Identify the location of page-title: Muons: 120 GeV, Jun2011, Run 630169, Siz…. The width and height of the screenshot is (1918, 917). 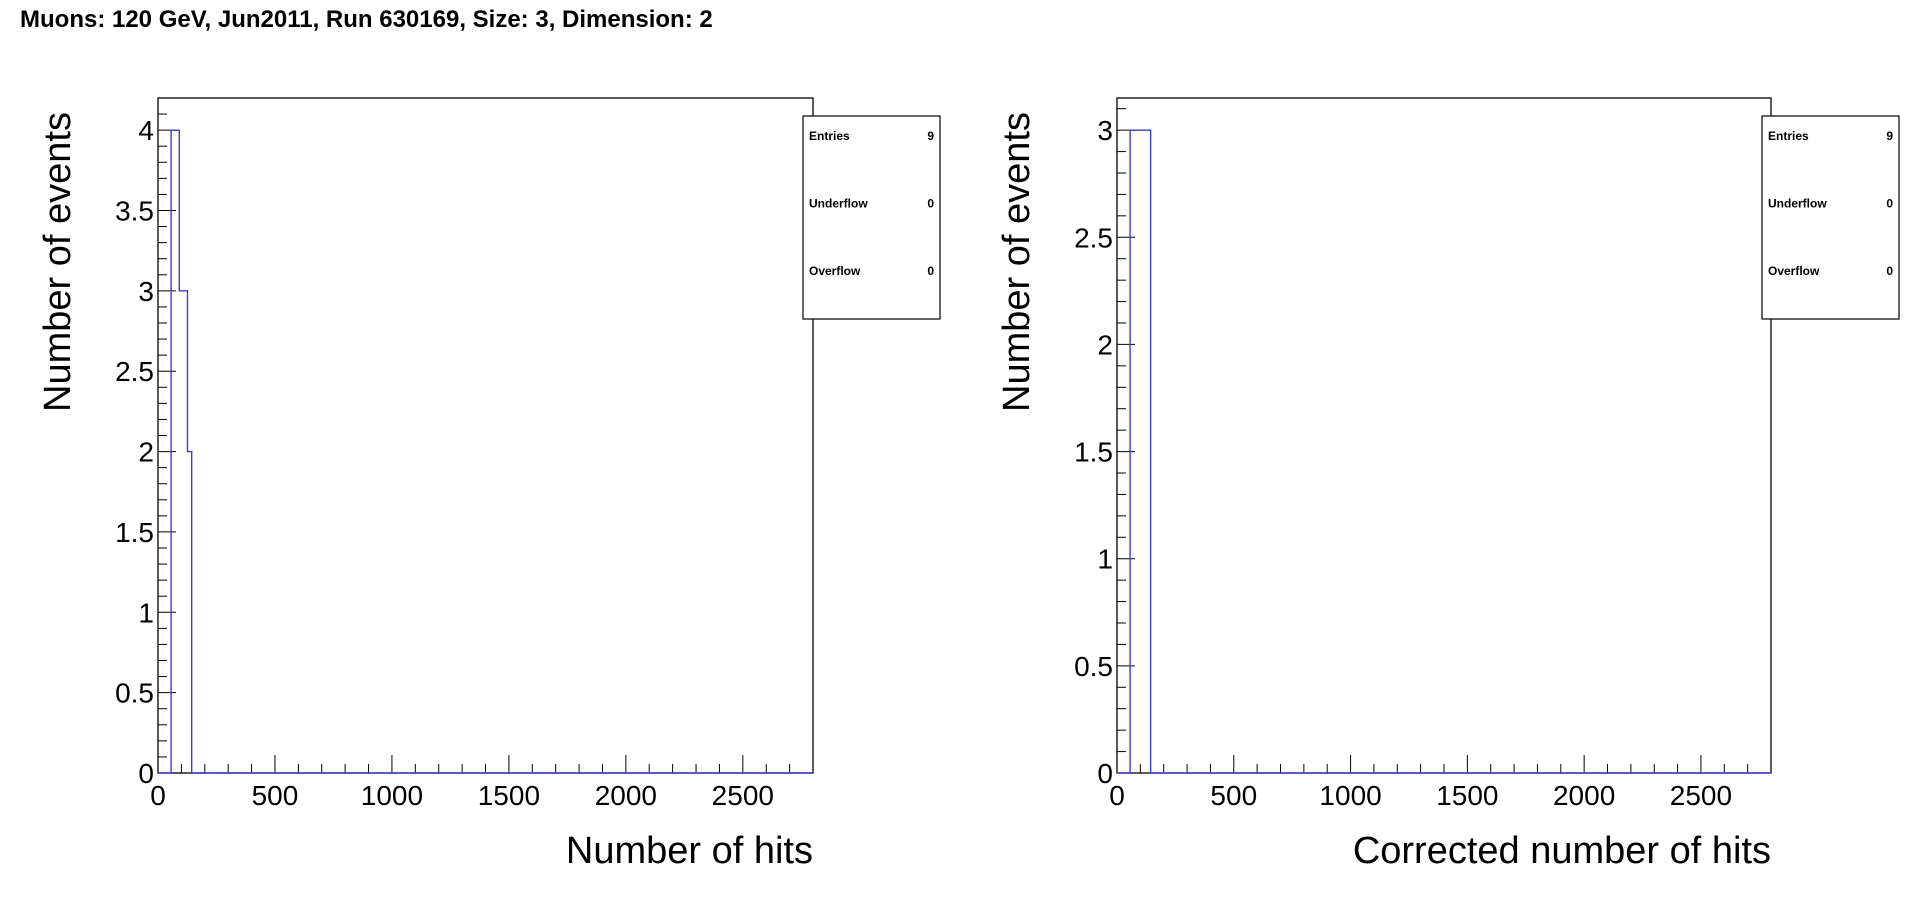
(366, 19).